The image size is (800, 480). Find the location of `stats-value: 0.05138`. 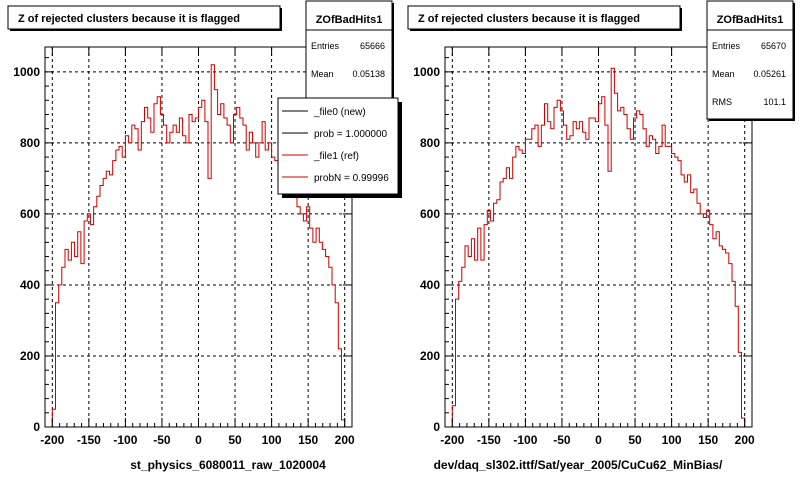

stats-value: 0.05138 is located at coordinates (368, 74).